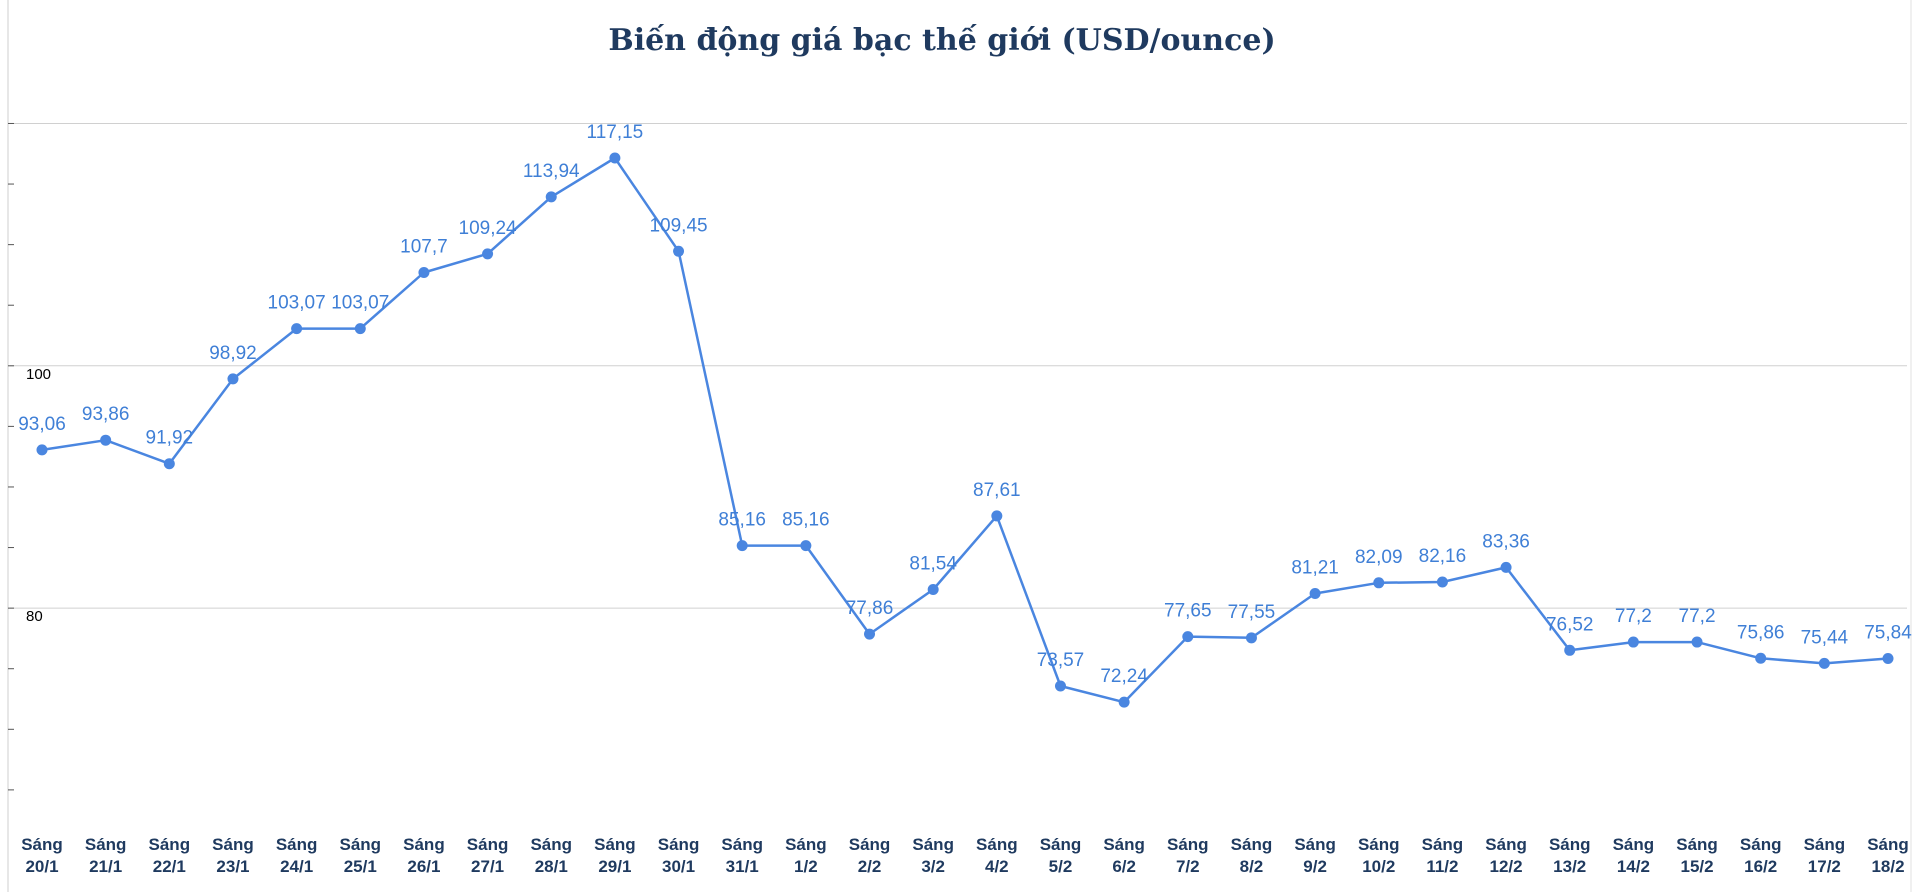 The height and width of the screenshot is (892, 1917). I want to click on data-label: 77,86, so click(870, 608).